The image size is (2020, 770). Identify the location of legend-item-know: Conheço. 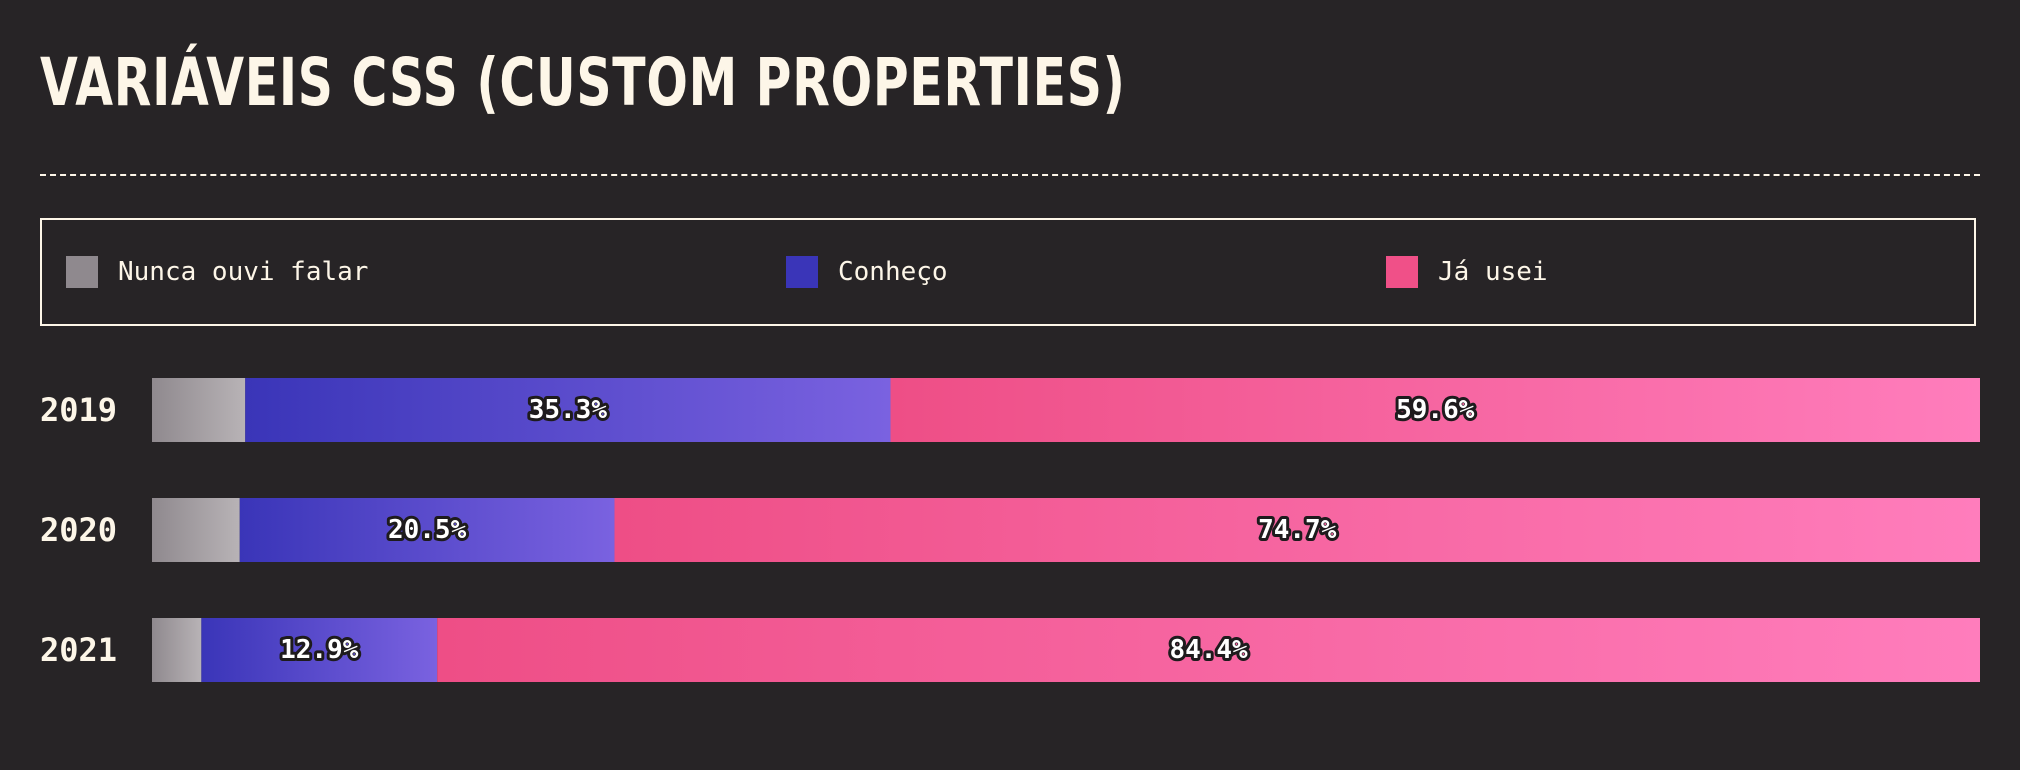
(867, 272).